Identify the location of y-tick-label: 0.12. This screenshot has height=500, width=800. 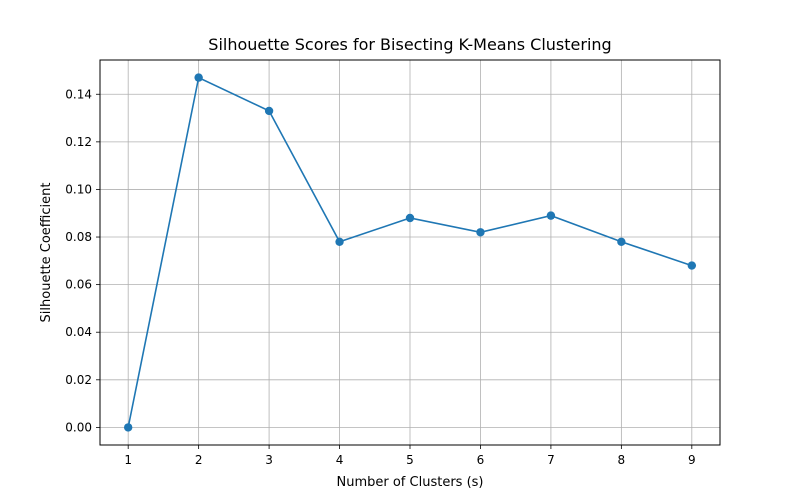
(78, 142).